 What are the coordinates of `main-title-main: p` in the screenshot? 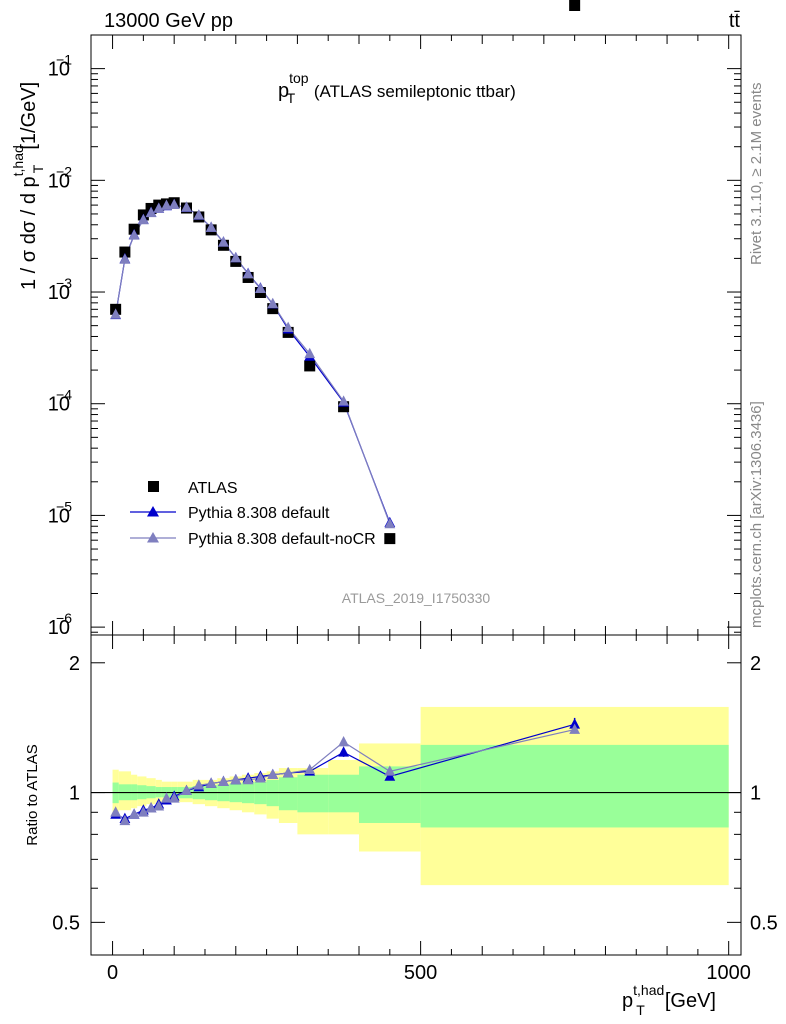 It's located at (283, 91).